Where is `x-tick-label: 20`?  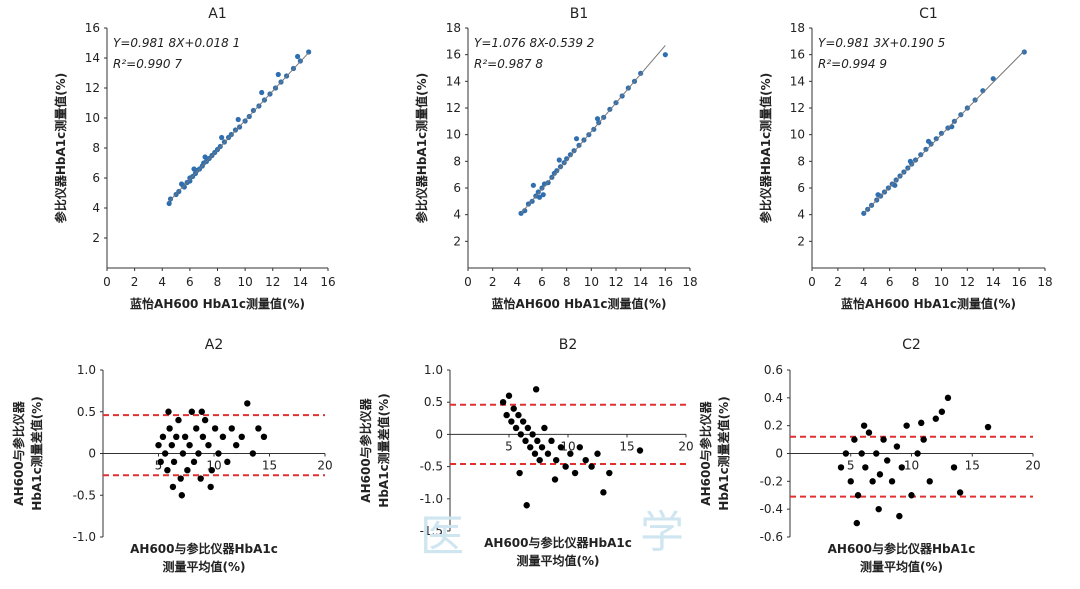 x-tick-label: 20 is located at coordinates (1032, 466).